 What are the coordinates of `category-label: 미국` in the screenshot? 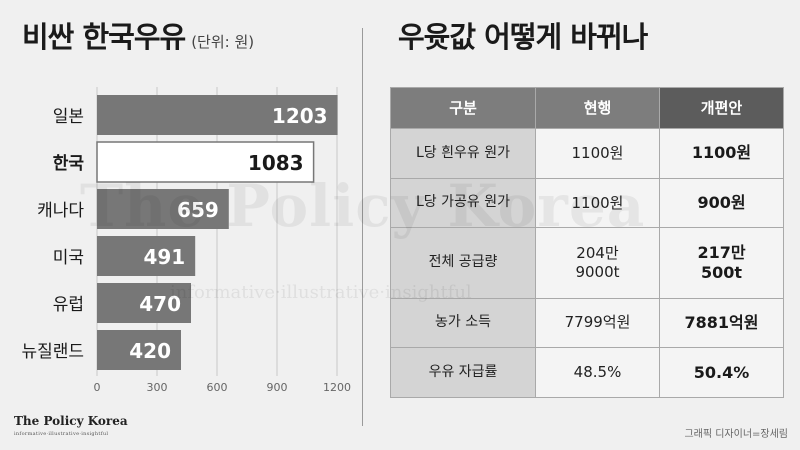 It's located at (68, 258).